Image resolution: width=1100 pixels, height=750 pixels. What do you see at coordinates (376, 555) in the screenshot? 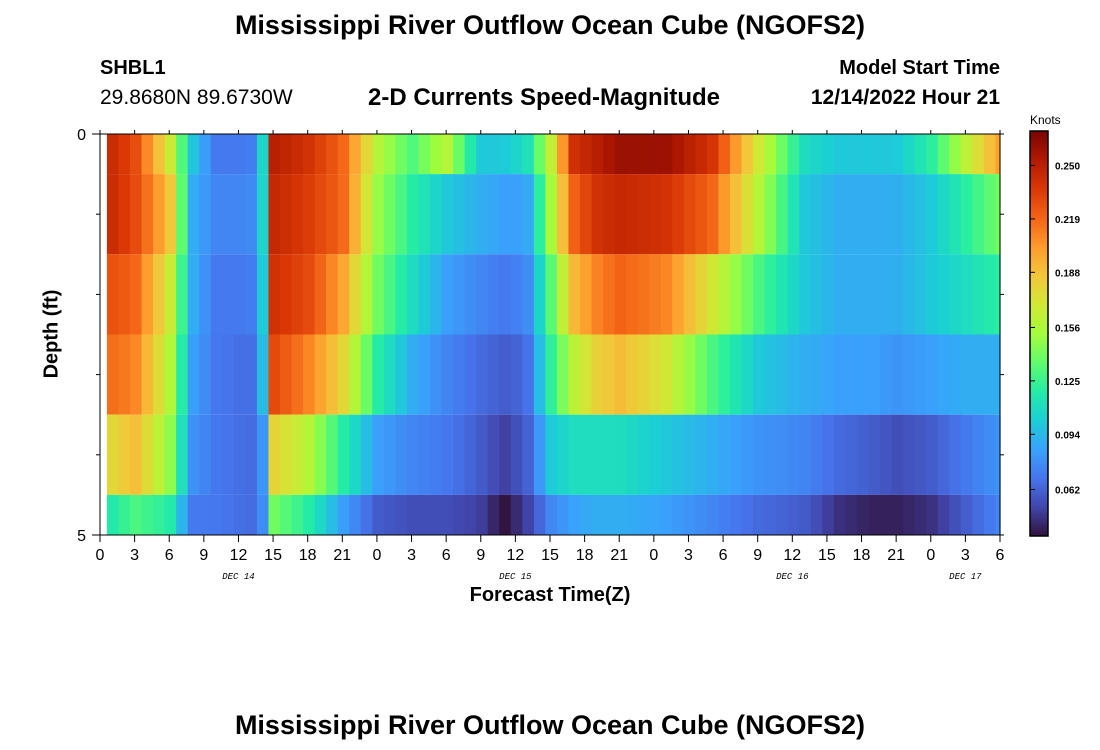
I see `x-tick-label: 0` at bounding box center [376, 555].